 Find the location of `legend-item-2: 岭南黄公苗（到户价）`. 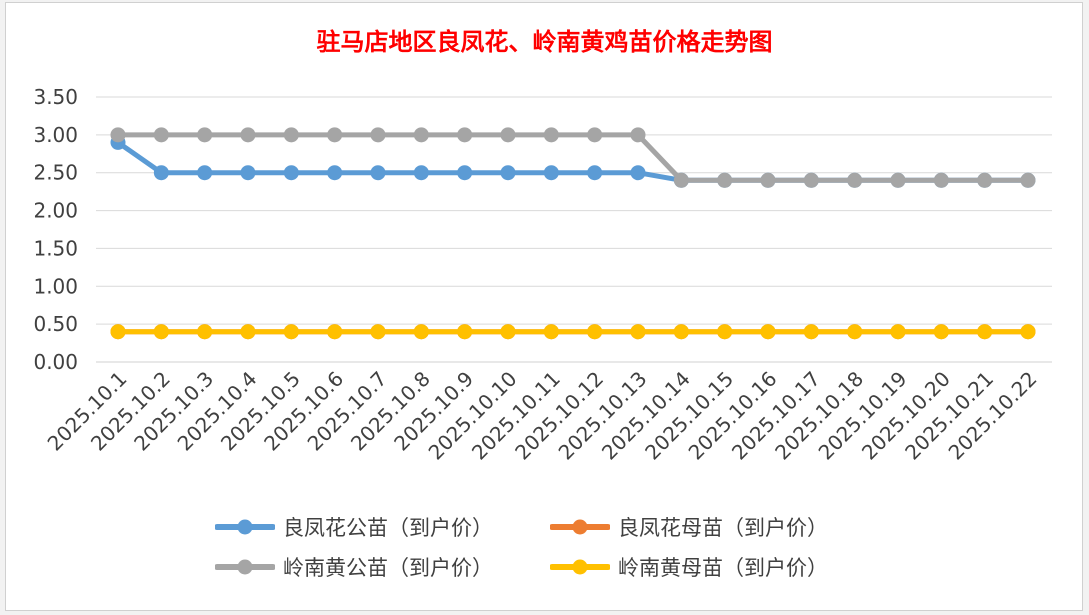

legend-item-2: 岭南黄公苗（到户价） is located at coordinates (382, 567).